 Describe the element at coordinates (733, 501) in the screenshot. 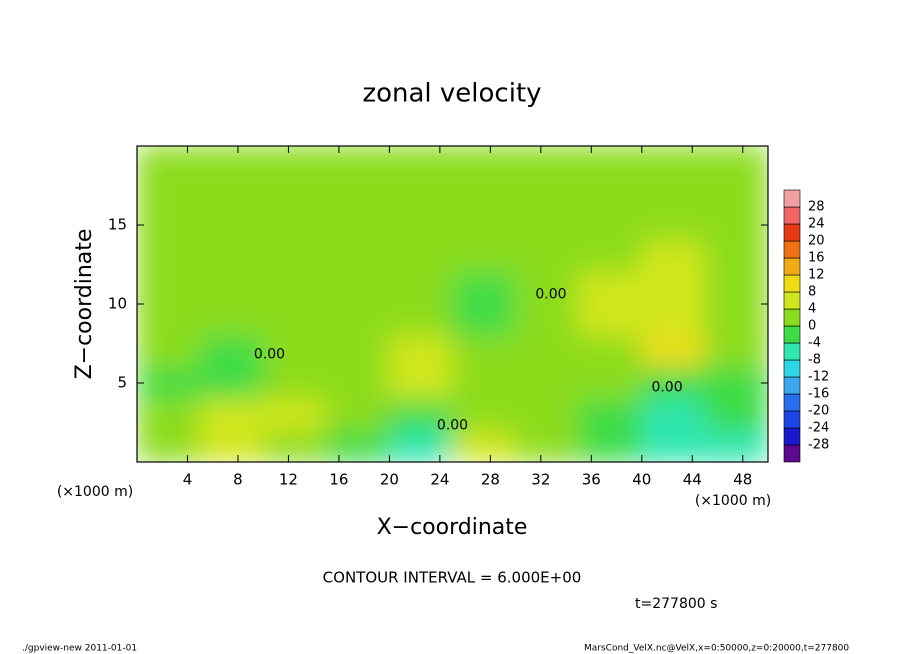

I see `x-unit-label: (×1000 m)` at that location.